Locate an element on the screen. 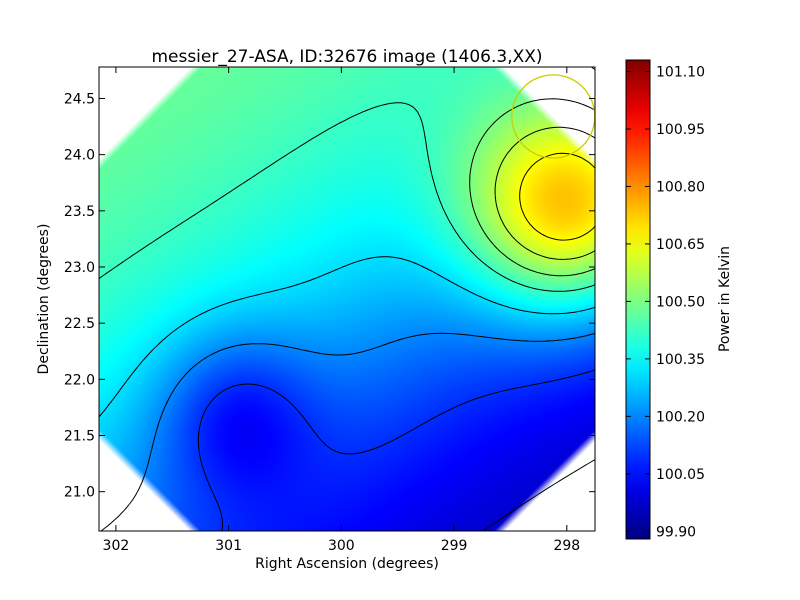 This screenshot has width=800, height=600. x-tick-label: 298 is located at coordinates (566, 546).